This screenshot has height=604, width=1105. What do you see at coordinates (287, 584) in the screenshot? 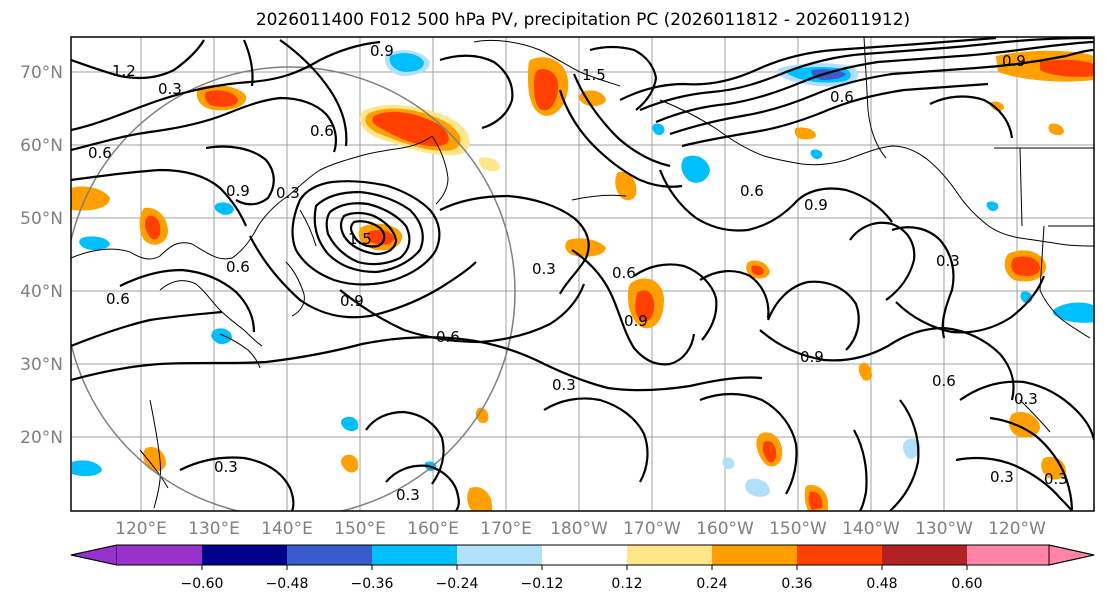
I see `colorbar-tick-label-neg-048: −0.48` at bounding box center [287, 584].